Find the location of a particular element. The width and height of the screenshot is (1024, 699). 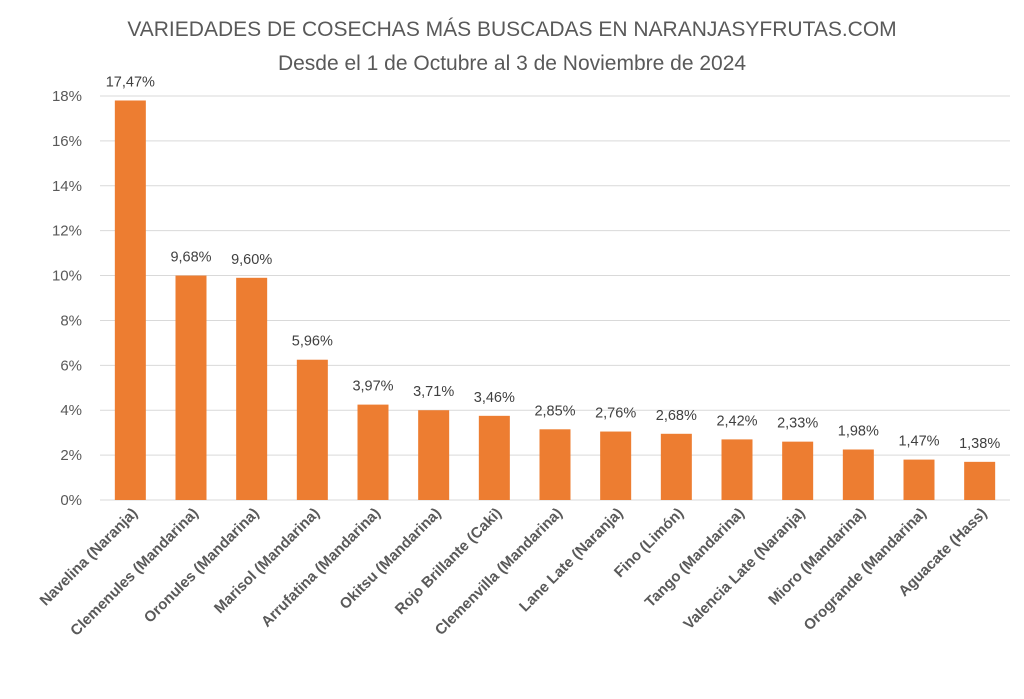

y-tick-label: 10% is located at coordinates (67, 276).